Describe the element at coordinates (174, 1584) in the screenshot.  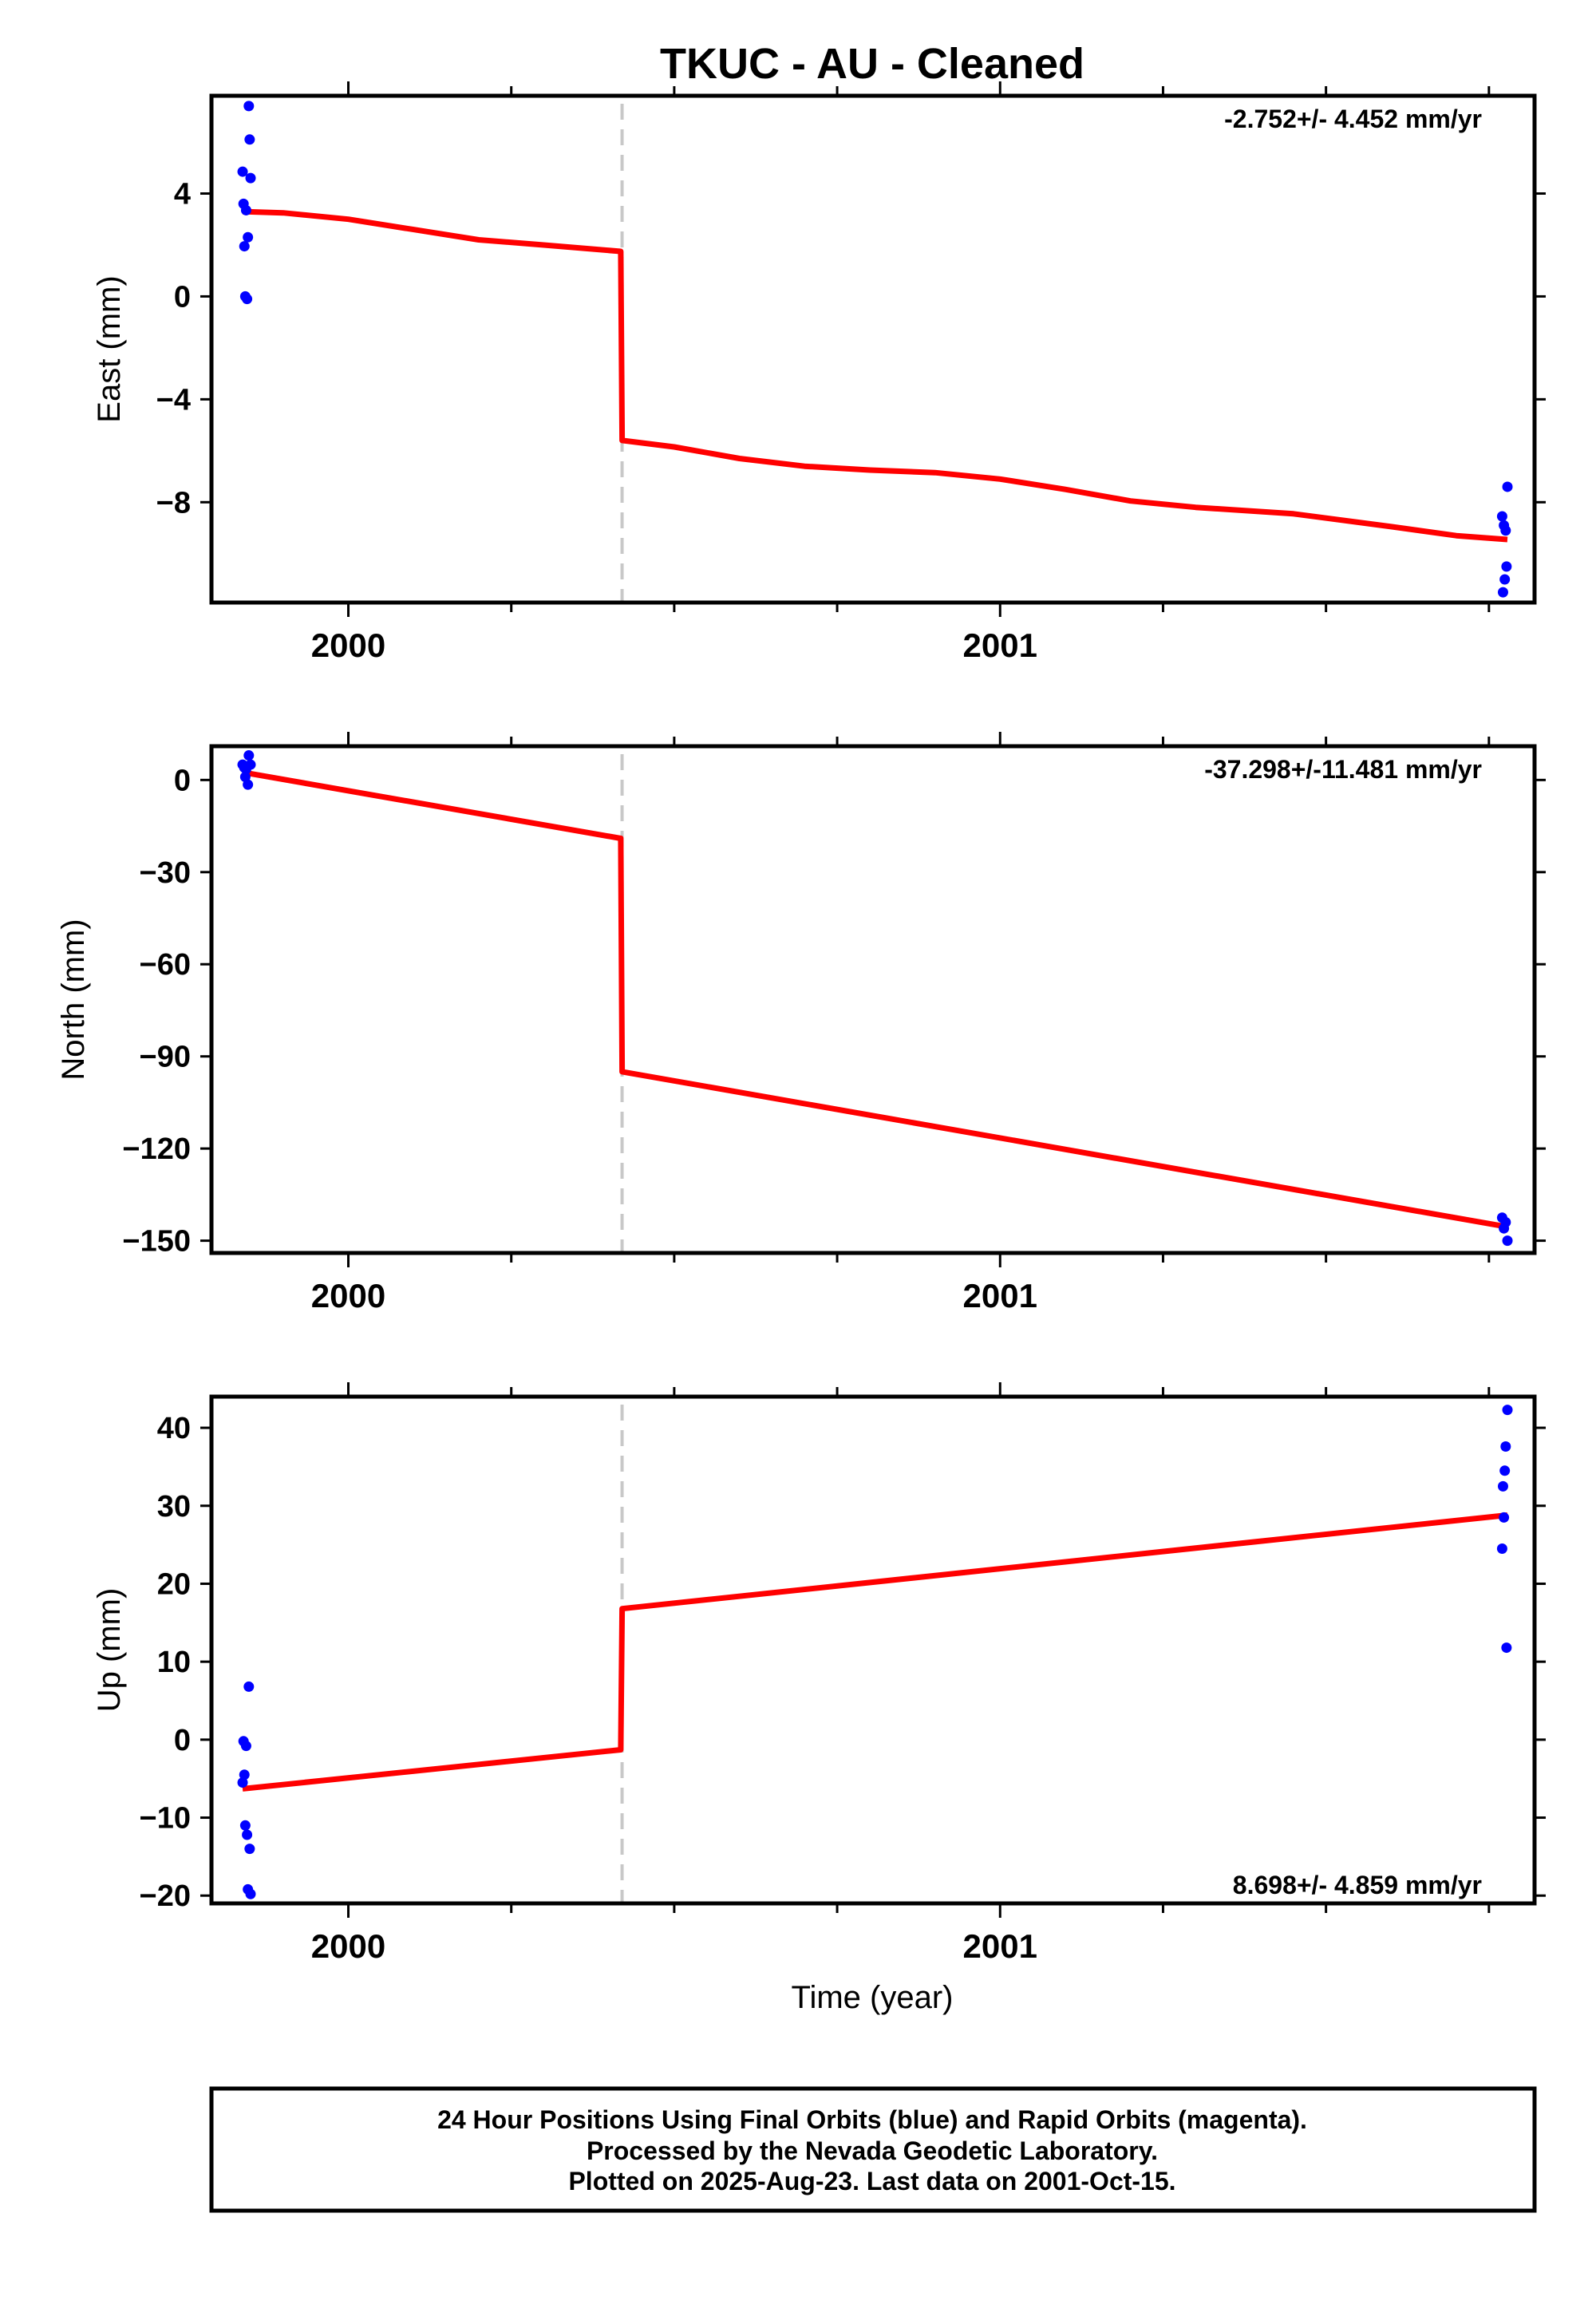
I see `up-ytick-label: 20` at that location.